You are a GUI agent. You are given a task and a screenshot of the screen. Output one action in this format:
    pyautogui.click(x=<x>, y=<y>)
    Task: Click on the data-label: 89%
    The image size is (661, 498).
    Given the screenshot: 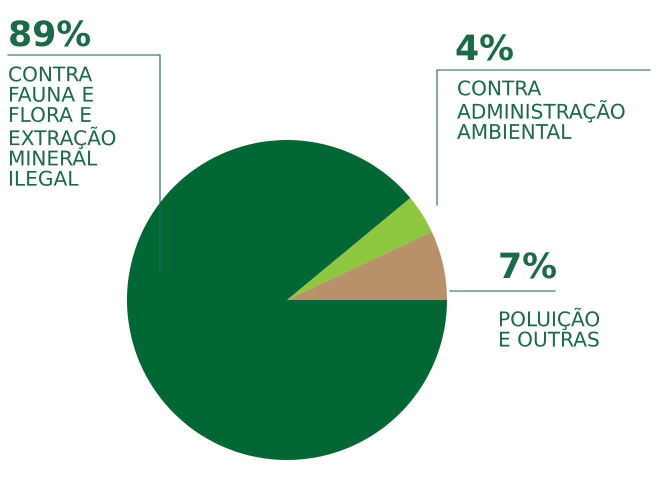 What is the action you would take?
    pyautogui.click(x=50, y=33)
    